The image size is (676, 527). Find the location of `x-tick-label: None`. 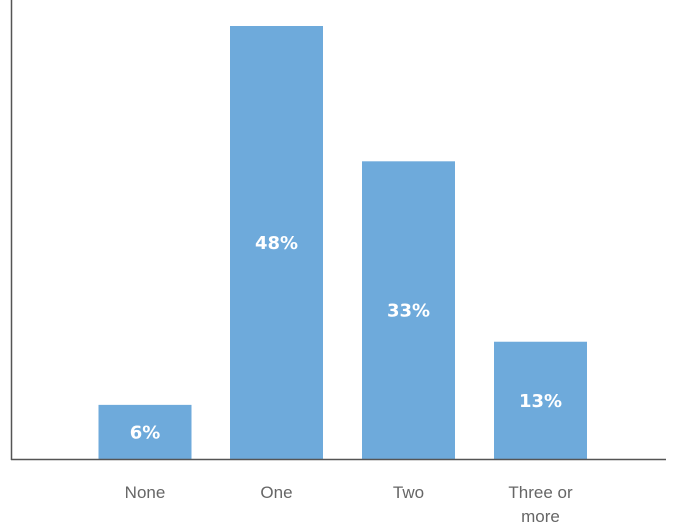

x-tick-label: None is located at coordinates (145, 492).